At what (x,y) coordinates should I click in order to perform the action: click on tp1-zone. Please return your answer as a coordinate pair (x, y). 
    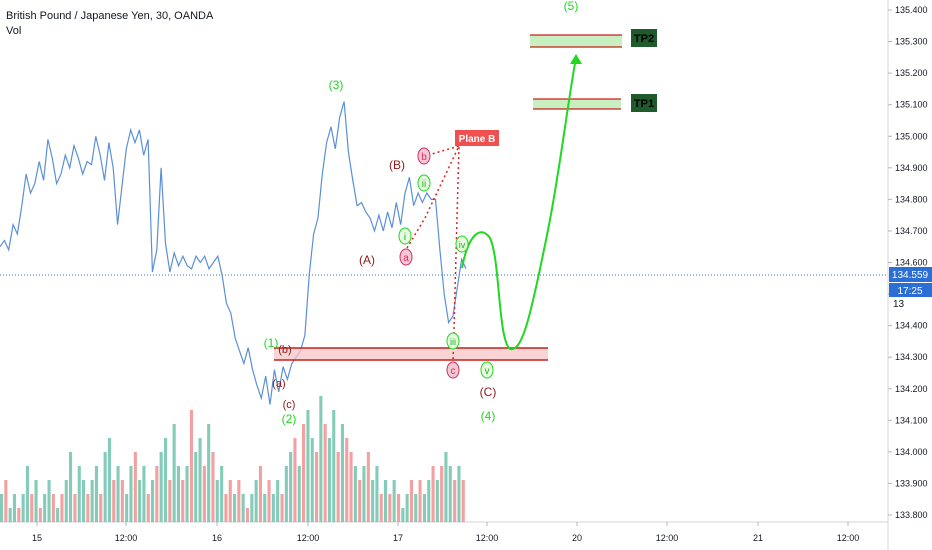
    Looking at the image, I should click on (577, 104).